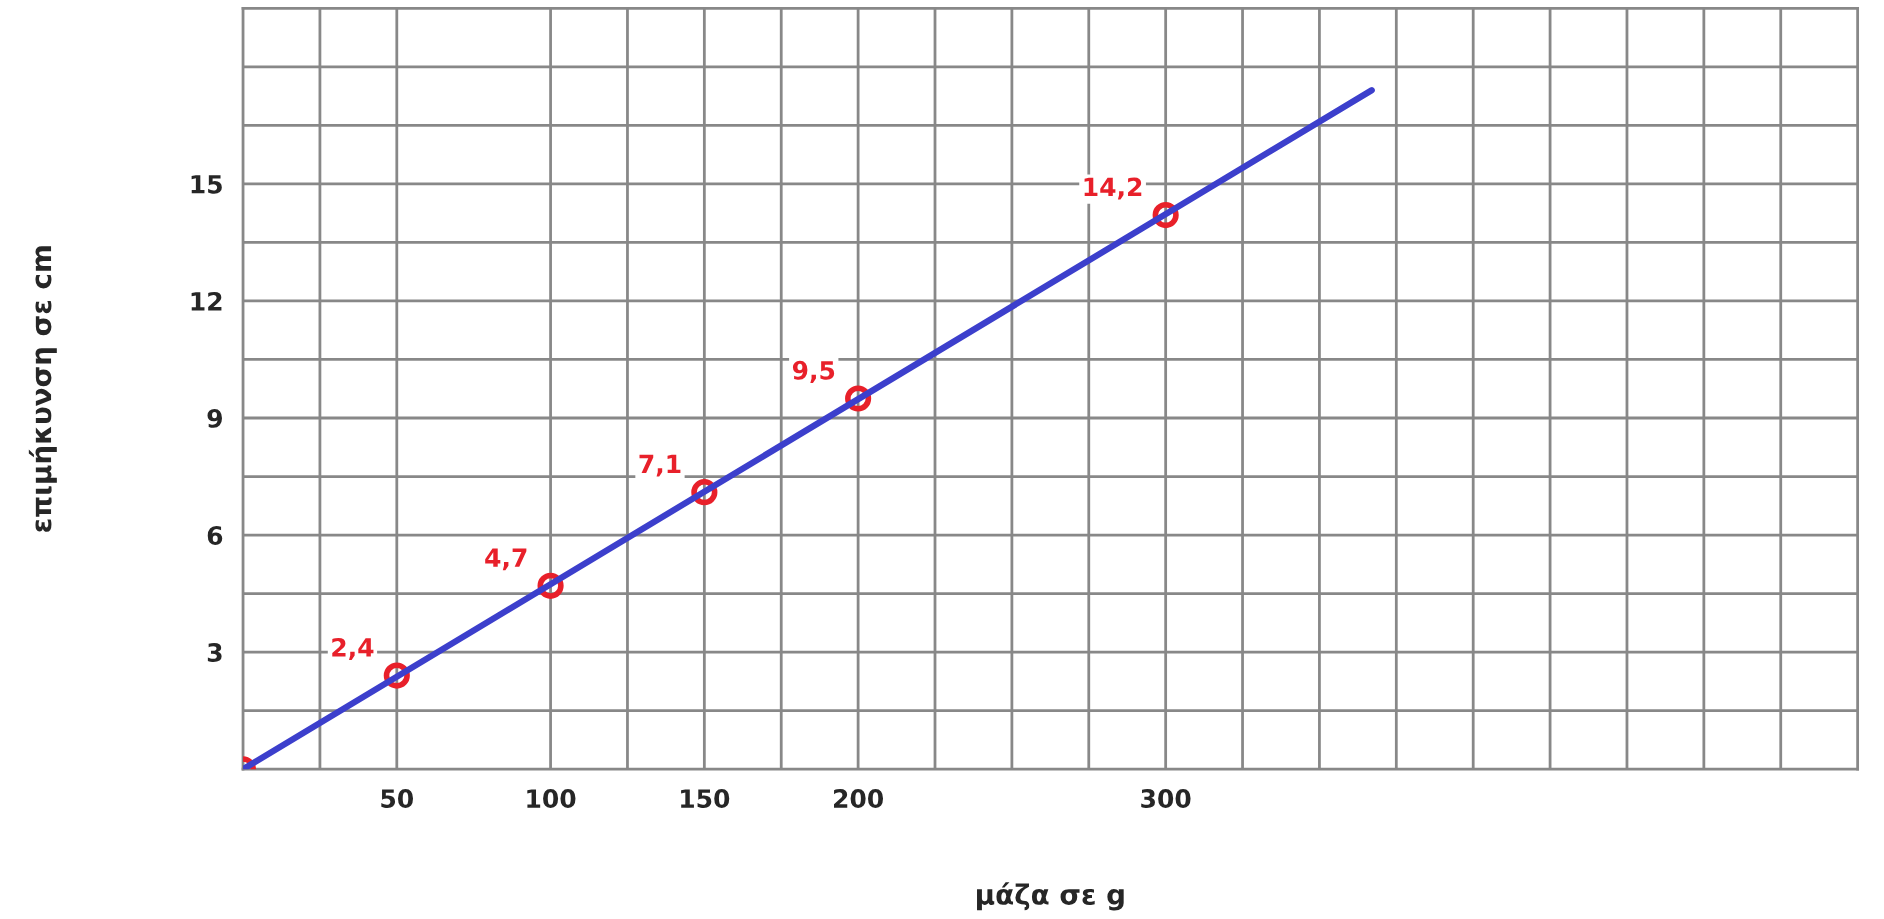  What do you see at coordinates (397, 798) in the screenshot?
I see `x-tick-label: 50` at bounding box center [397, 798].